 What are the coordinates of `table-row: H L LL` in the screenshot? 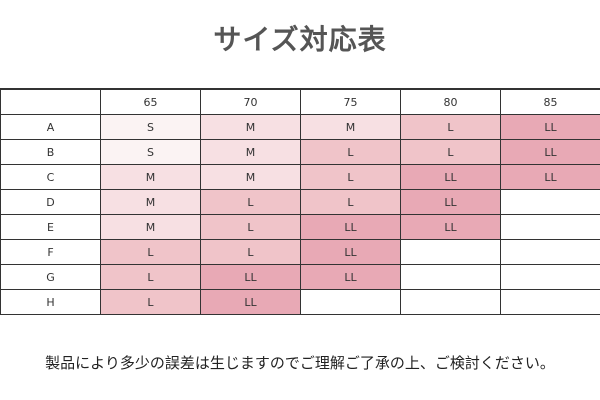 It's located at (300, 302).